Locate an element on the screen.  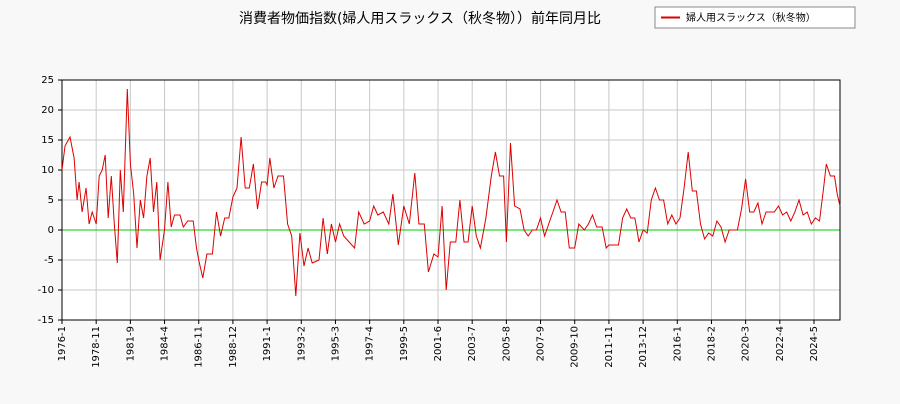
x-tick-label: 2024-5 is located at coordinates (814, 343).